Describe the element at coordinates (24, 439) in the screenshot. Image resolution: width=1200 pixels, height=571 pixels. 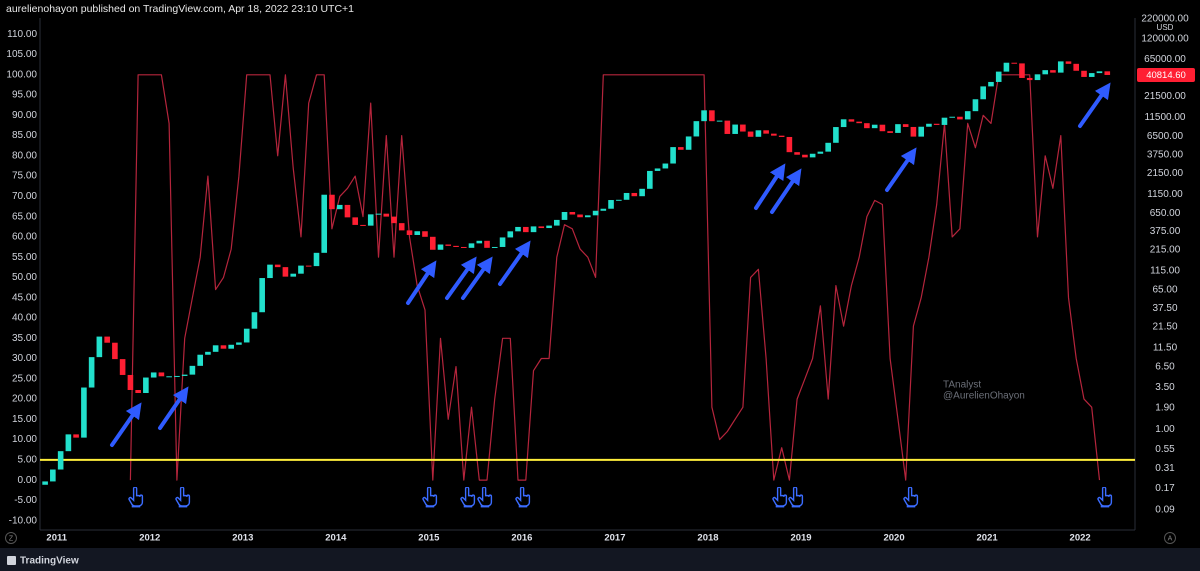
I see `y-tick-label: 10.00` at that location.